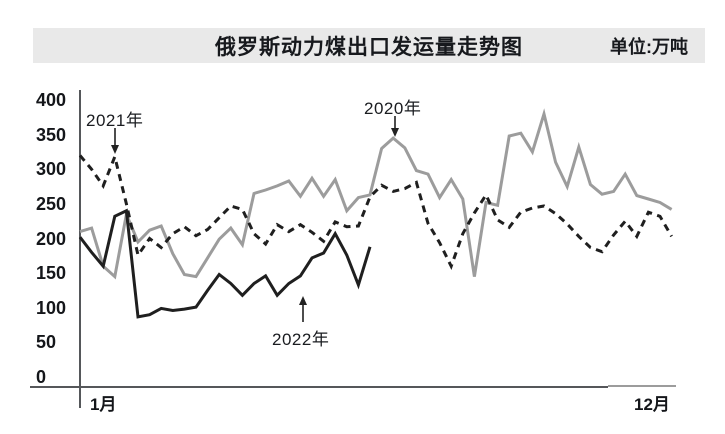 The image size is (725, 434). Describe the element at coordinates (103, 404) in the screenshot. I see `x-axis-label-jan: 1月` at that location.